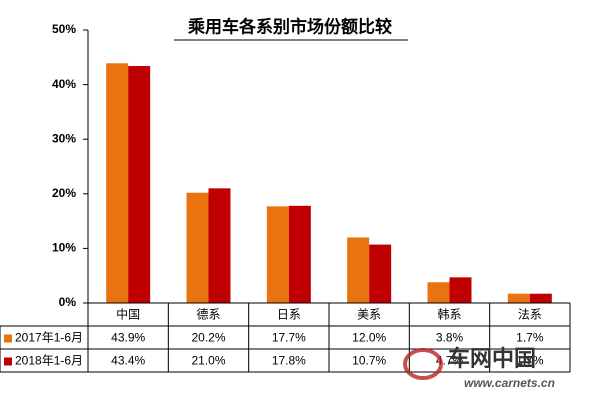 This screenshot has width=600, height=400. I want to click on value-label: 12.0%, so click(369, 338).